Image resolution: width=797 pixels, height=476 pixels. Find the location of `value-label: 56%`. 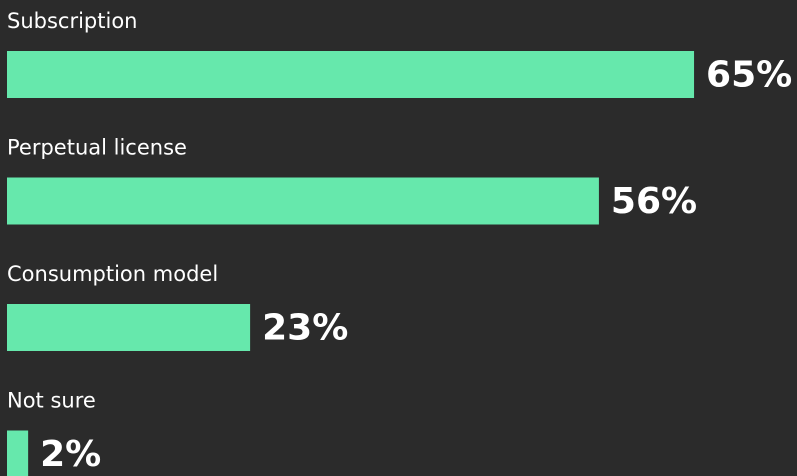

value-label: 56% is located at coordinates (654, 201).